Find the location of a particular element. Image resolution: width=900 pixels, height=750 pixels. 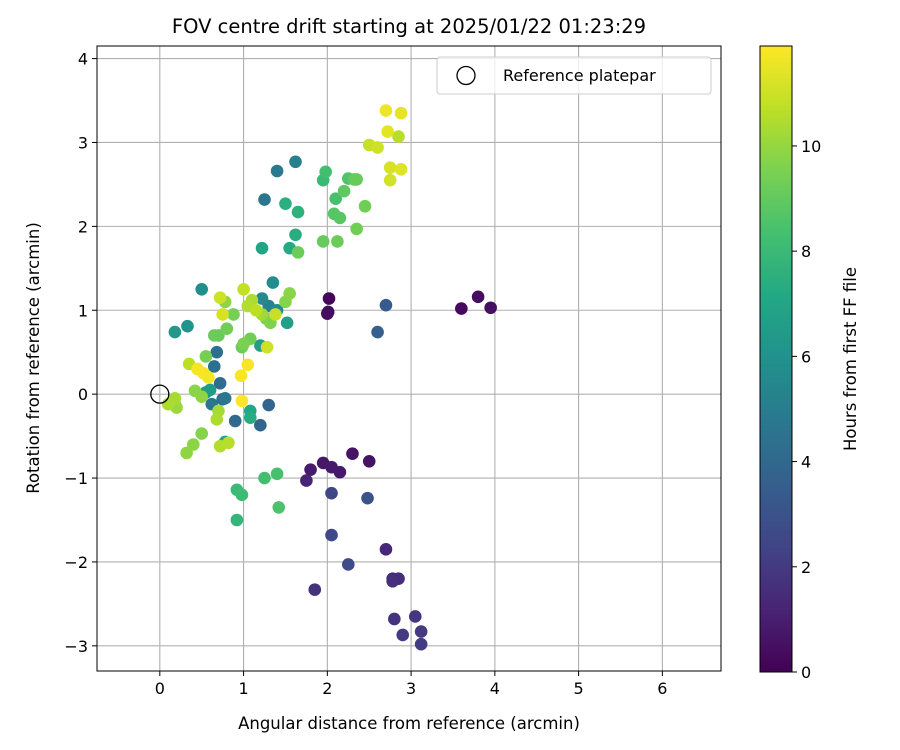

y-tick-label: 2 is located at coordinates (83, 226).